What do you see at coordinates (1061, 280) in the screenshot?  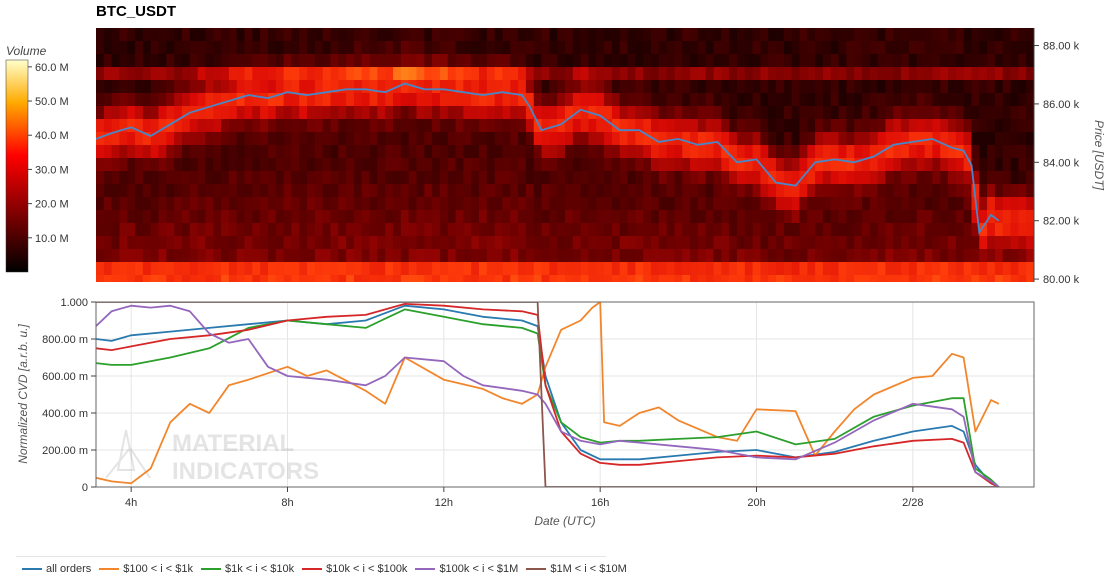 I see `heatmap-y-tick-label: 80.00 k` at bounding box center [1061, 280].